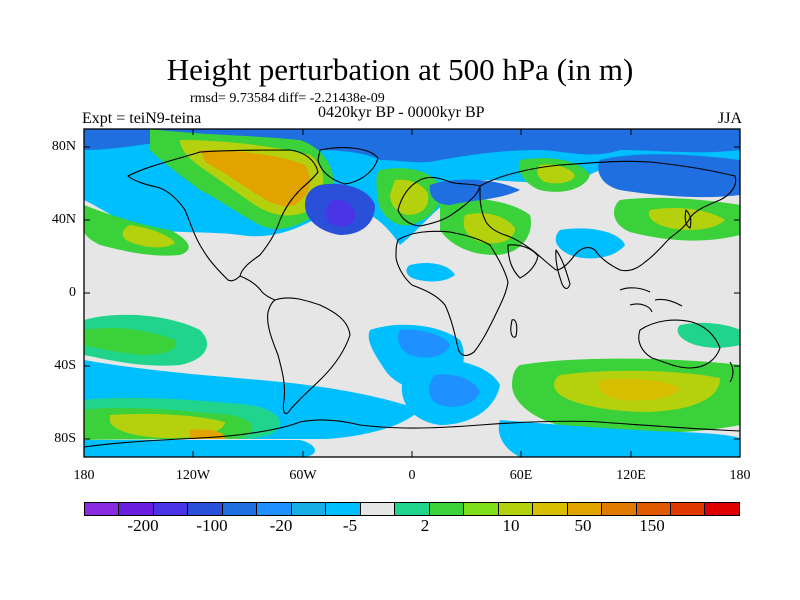  What do you see at coordinates (193, 475) in the screenshot?
I see `lon-label-120w: 120W` at bounding box center [193, 475].